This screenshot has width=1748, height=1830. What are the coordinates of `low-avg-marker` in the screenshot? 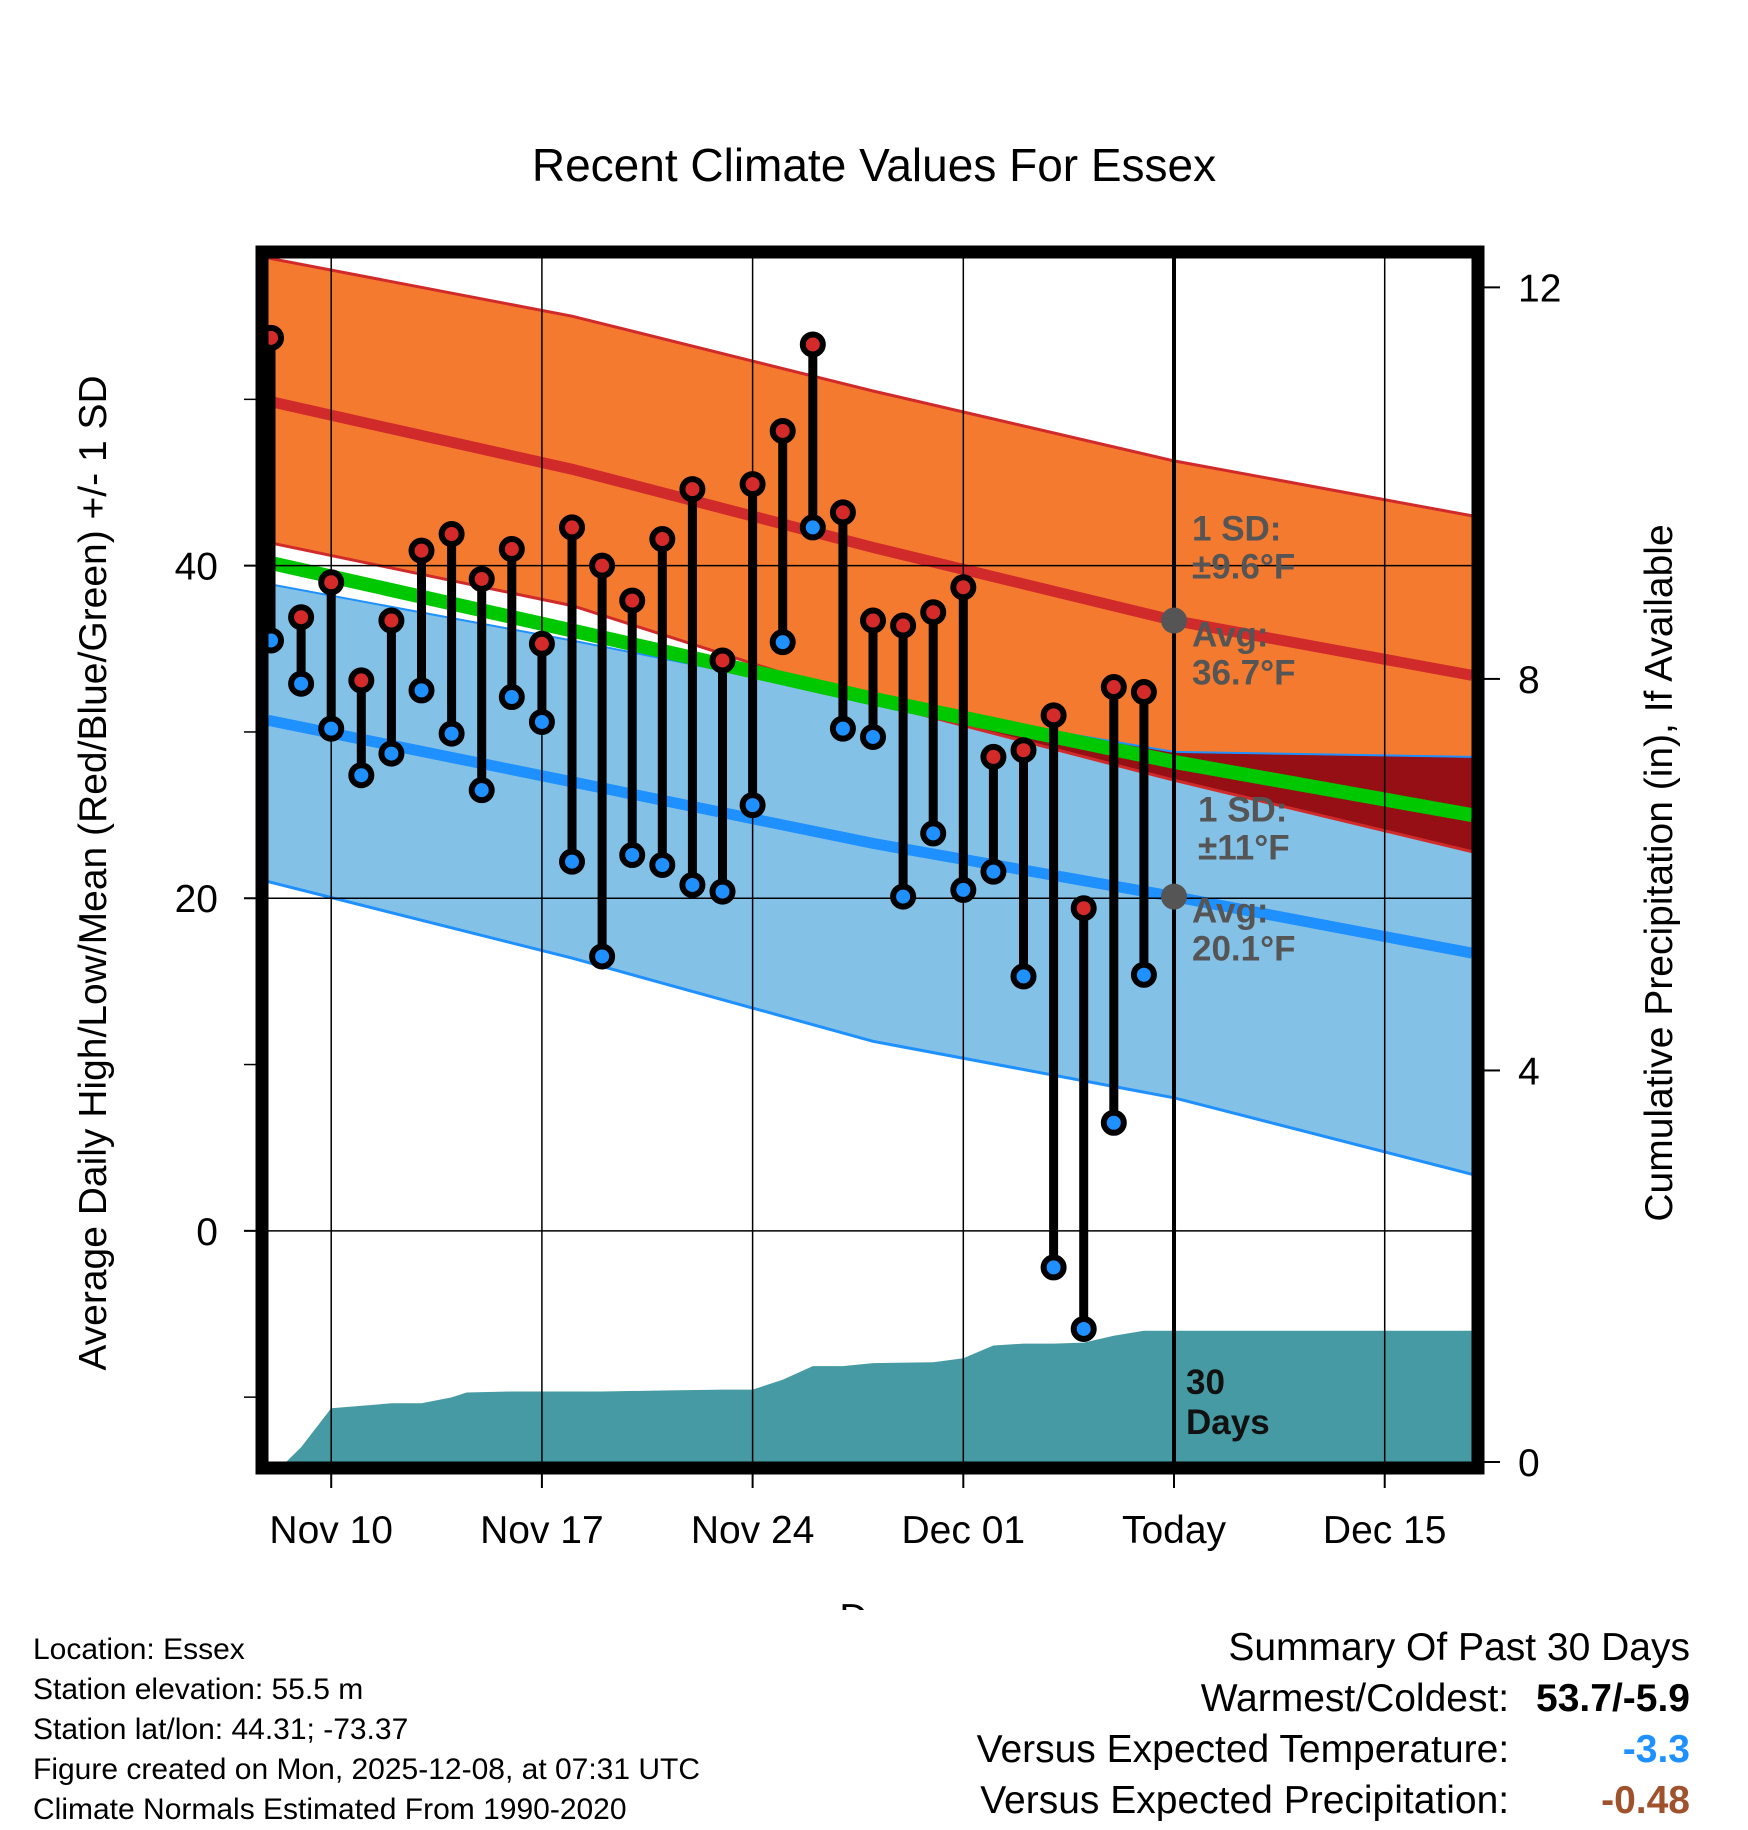 It's located at (1174, 896).